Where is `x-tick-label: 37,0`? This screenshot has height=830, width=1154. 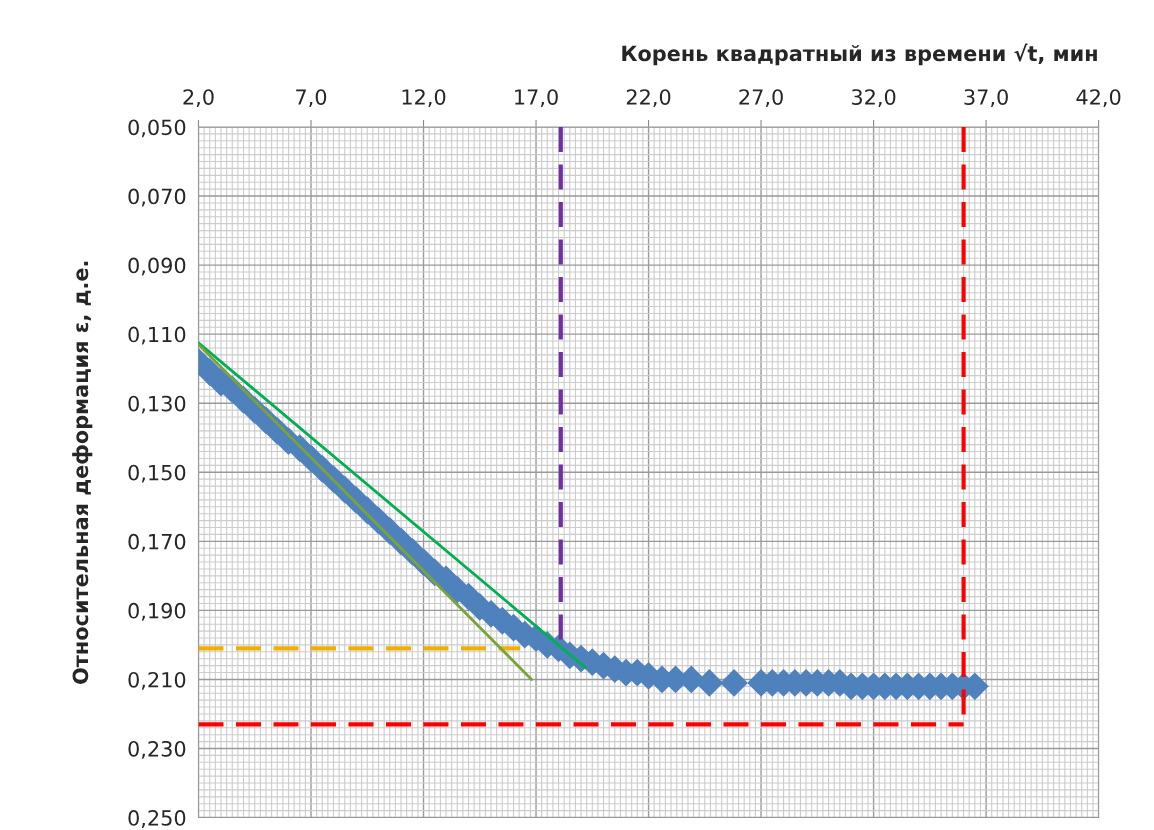
x-tick-label: 37,0 is located at coordinates (986, 98).